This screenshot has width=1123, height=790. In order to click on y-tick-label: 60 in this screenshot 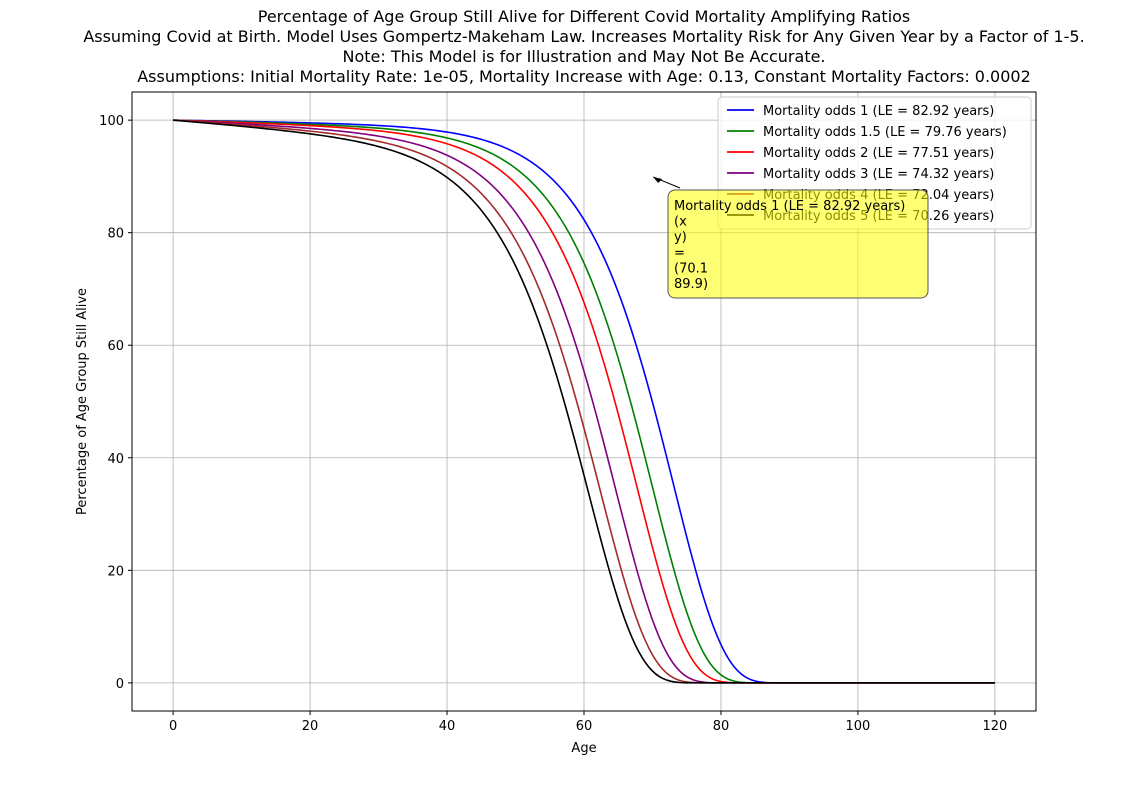, I will do `click(115, 346)`.